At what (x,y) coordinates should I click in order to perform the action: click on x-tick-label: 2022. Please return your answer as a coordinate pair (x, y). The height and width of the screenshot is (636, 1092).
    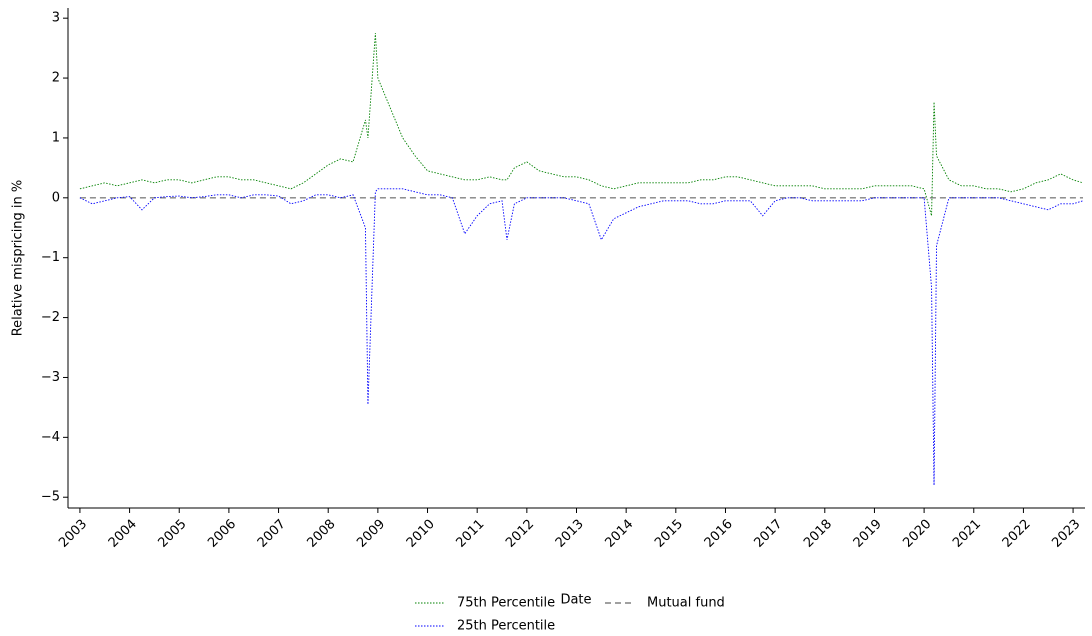
    Looking at the image, I should click on (1017, 534).